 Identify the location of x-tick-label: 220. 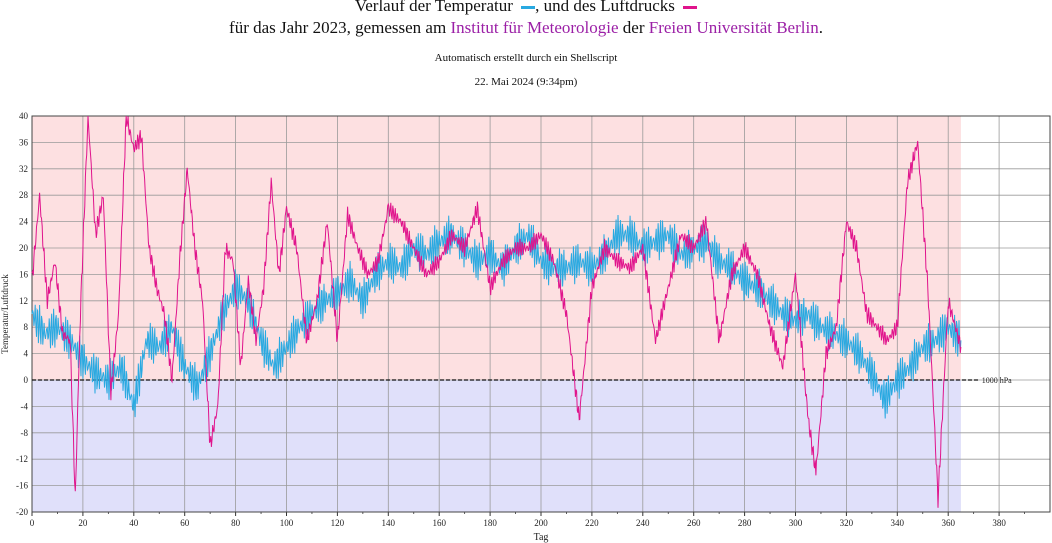
(592, 523).